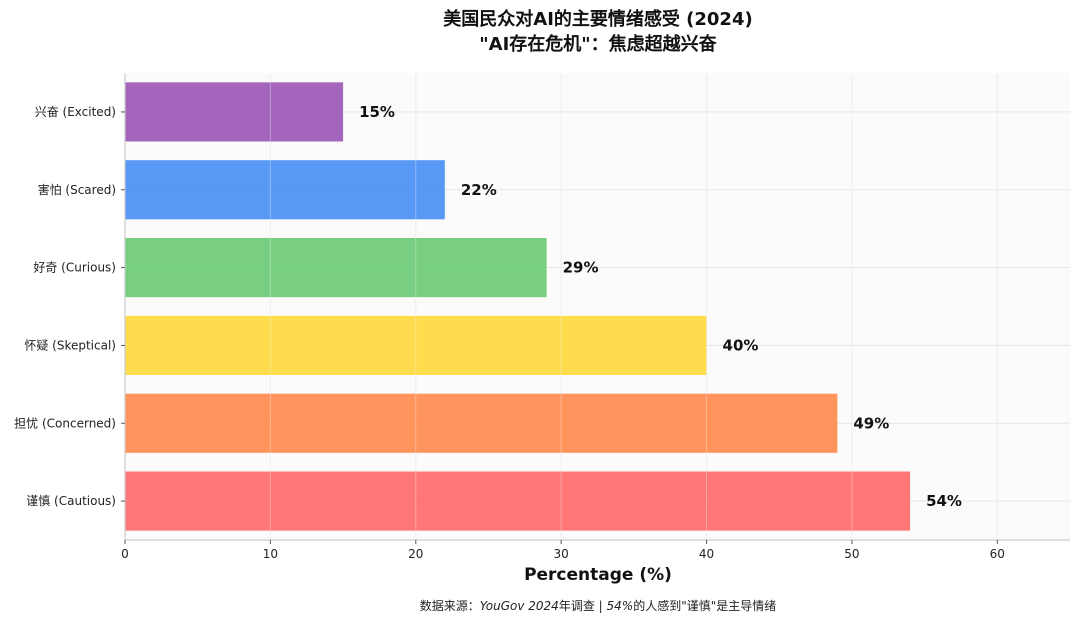 Image resolution: width=1080 pixels, height=625 pixels. I want to click on x-tick-label: 30, so click(561, 554).